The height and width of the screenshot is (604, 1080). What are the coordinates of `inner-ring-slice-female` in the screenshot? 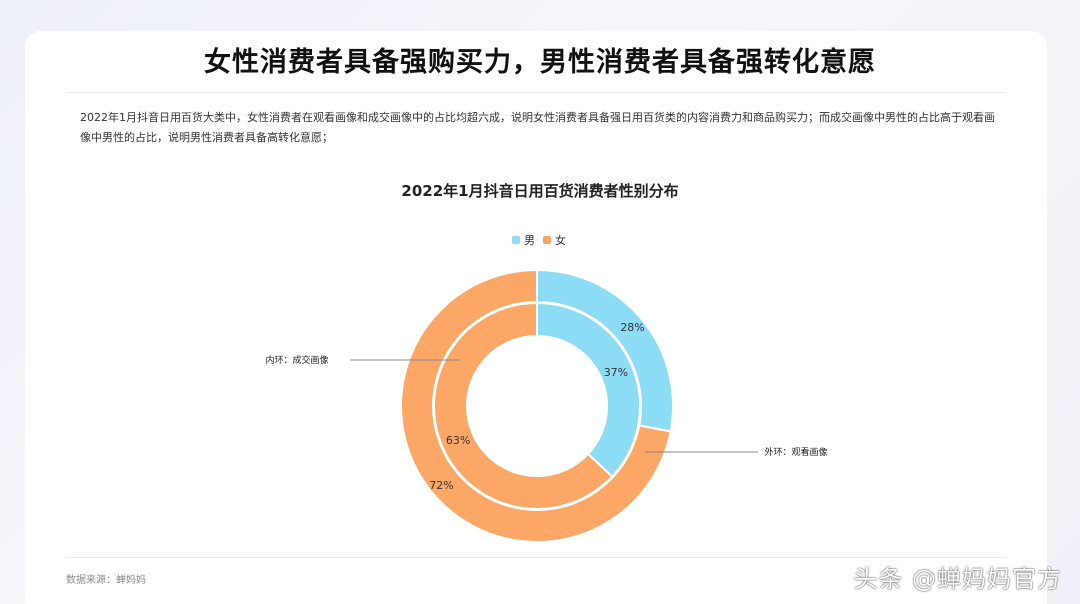 It's located at (523, 405).